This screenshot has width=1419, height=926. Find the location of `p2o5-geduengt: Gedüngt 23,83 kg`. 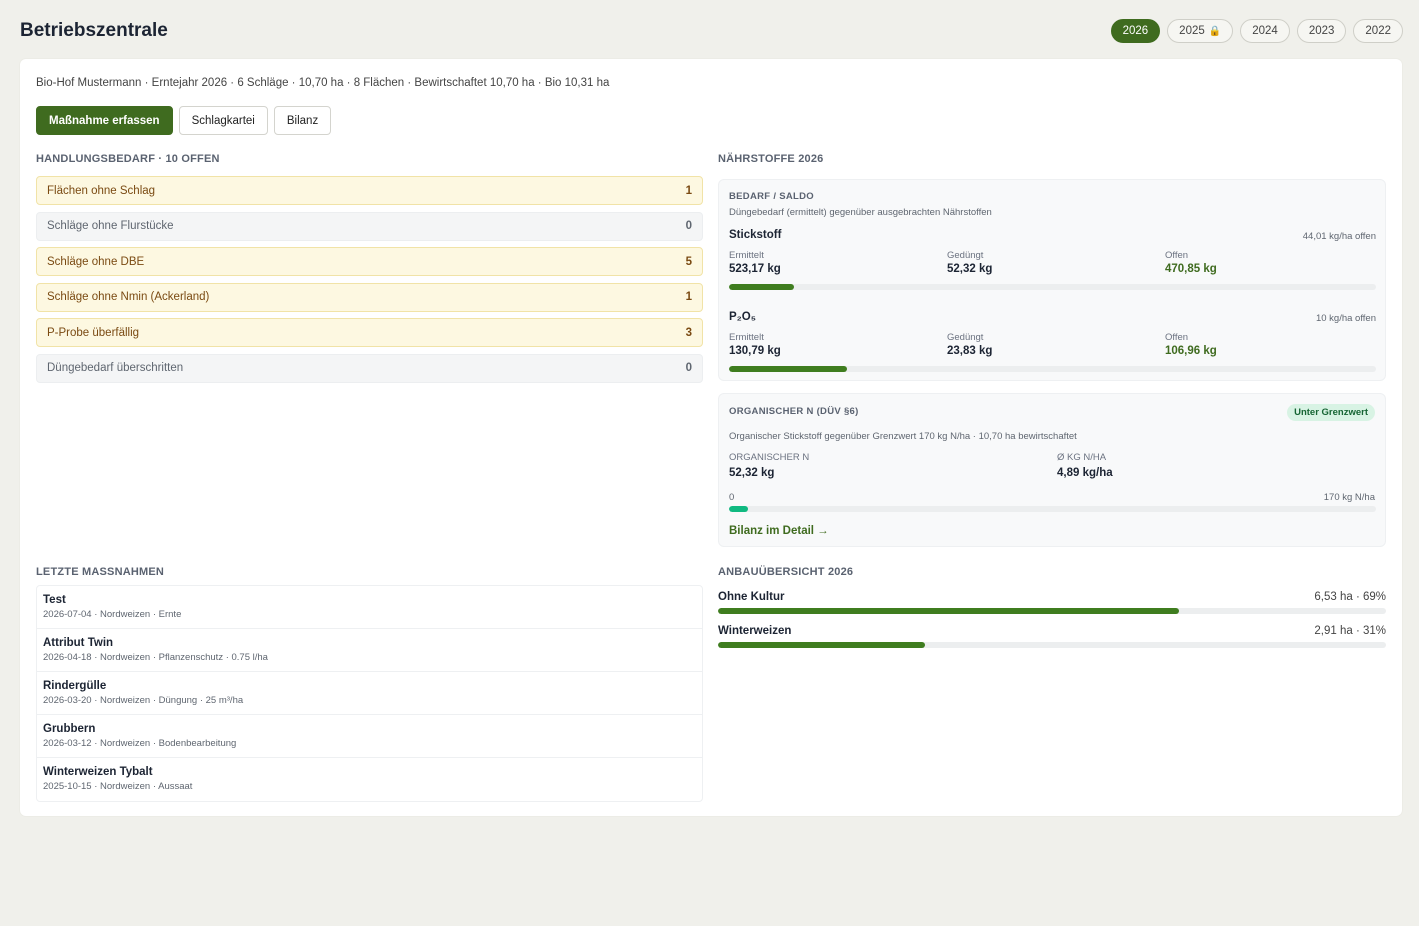

p2o5-geduengt: Gedüngt 23,83 kg is located at coordinates (970, 344).